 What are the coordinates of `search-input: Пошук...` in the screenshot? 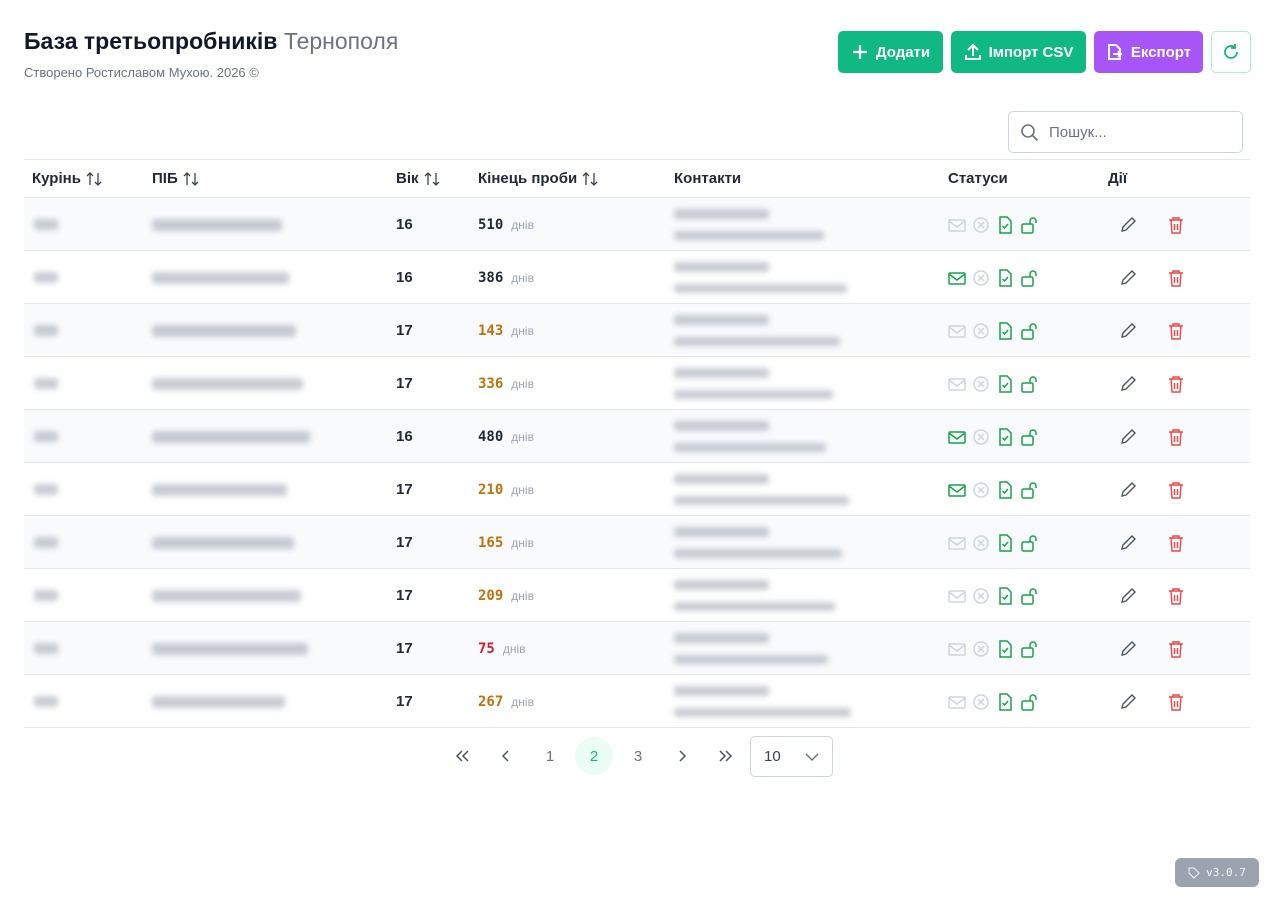 It's located at (1125, 132).